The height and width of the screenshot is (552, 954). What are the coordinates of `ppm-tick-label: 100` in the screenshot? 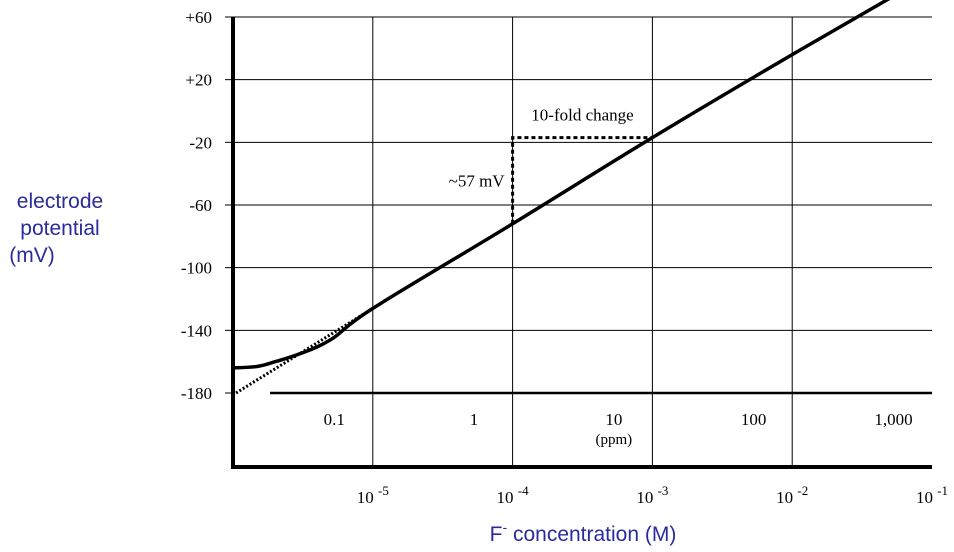 It's located at (754, 419).